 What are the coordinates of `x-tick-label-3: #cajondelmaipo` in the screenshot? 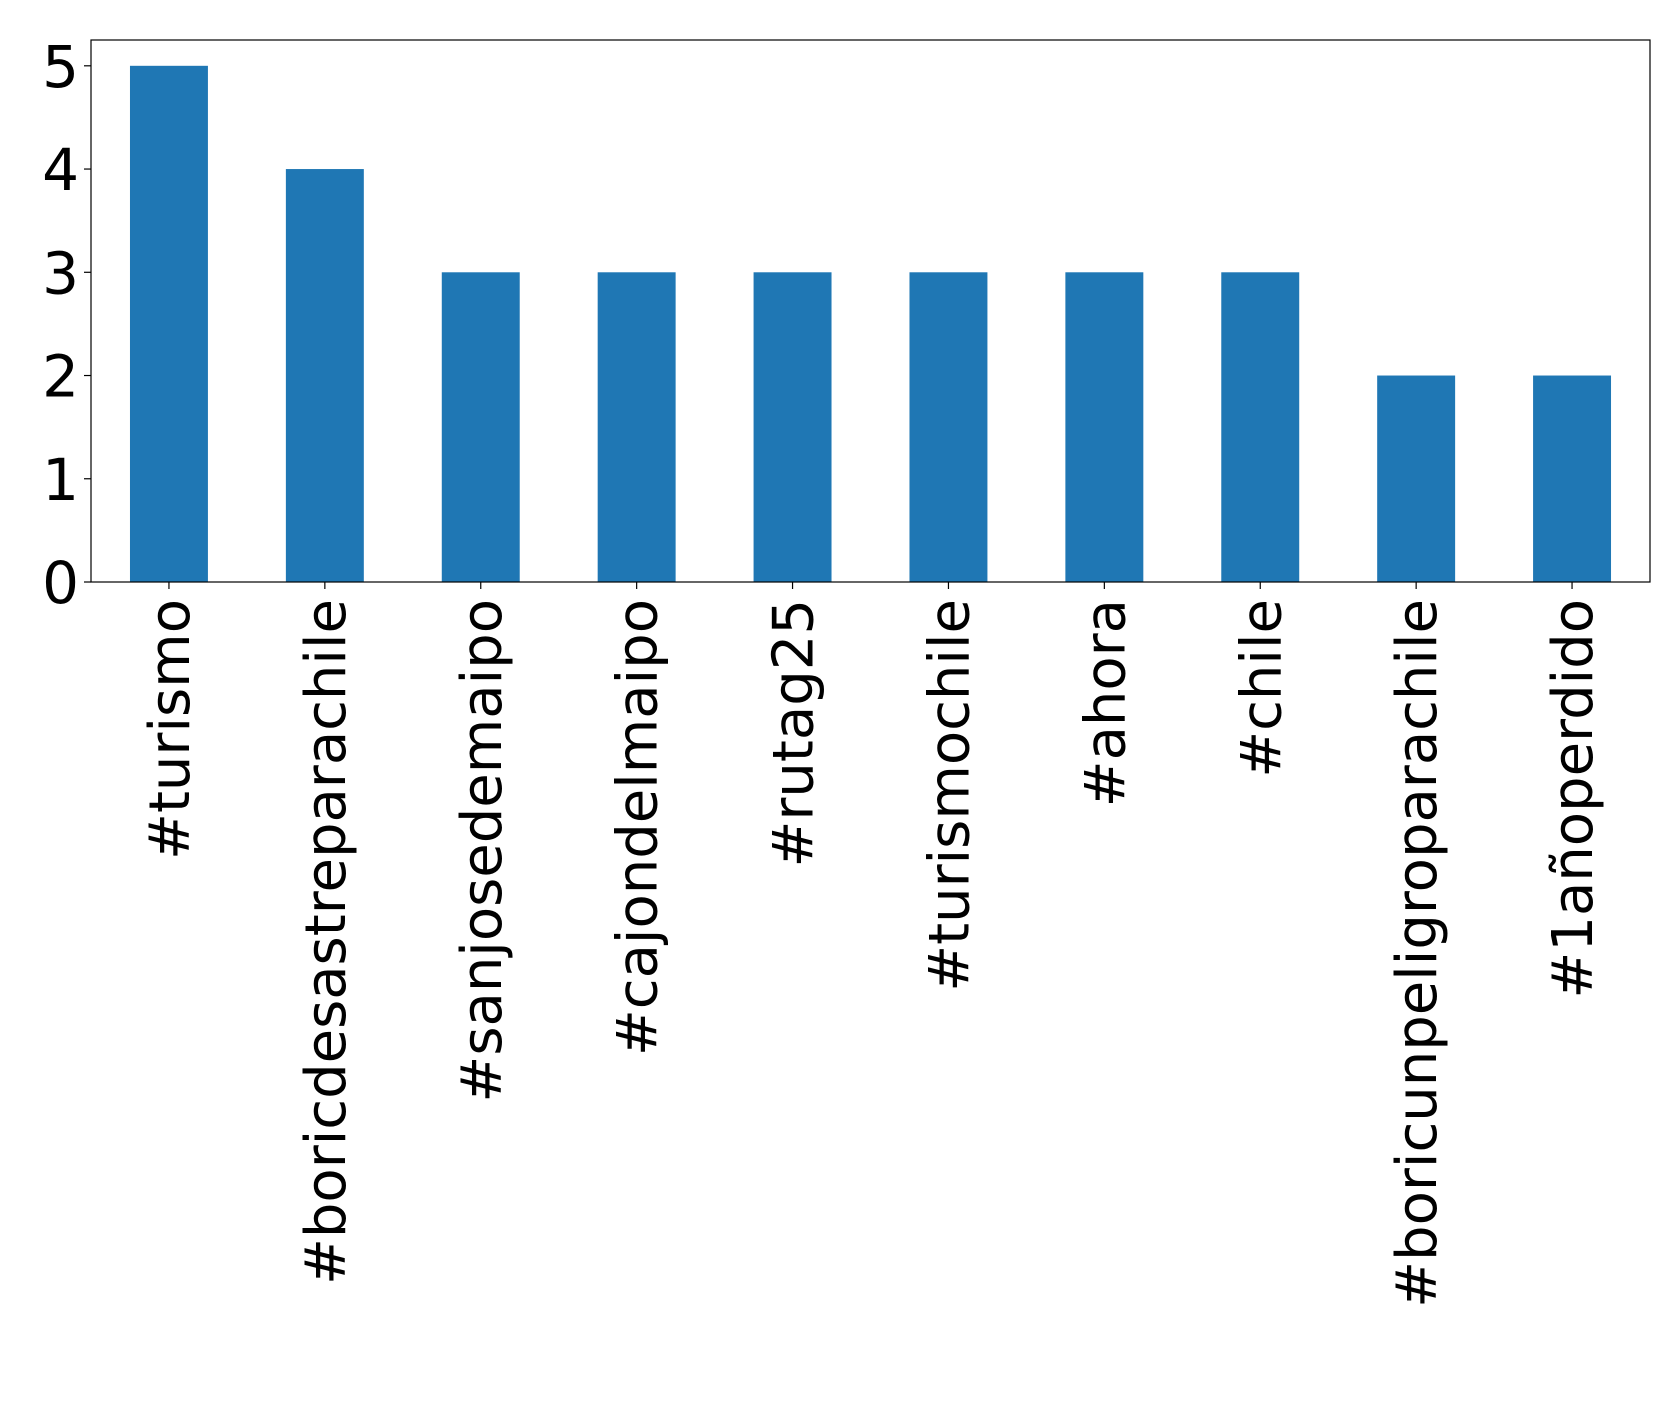 It's located at (638, 827).